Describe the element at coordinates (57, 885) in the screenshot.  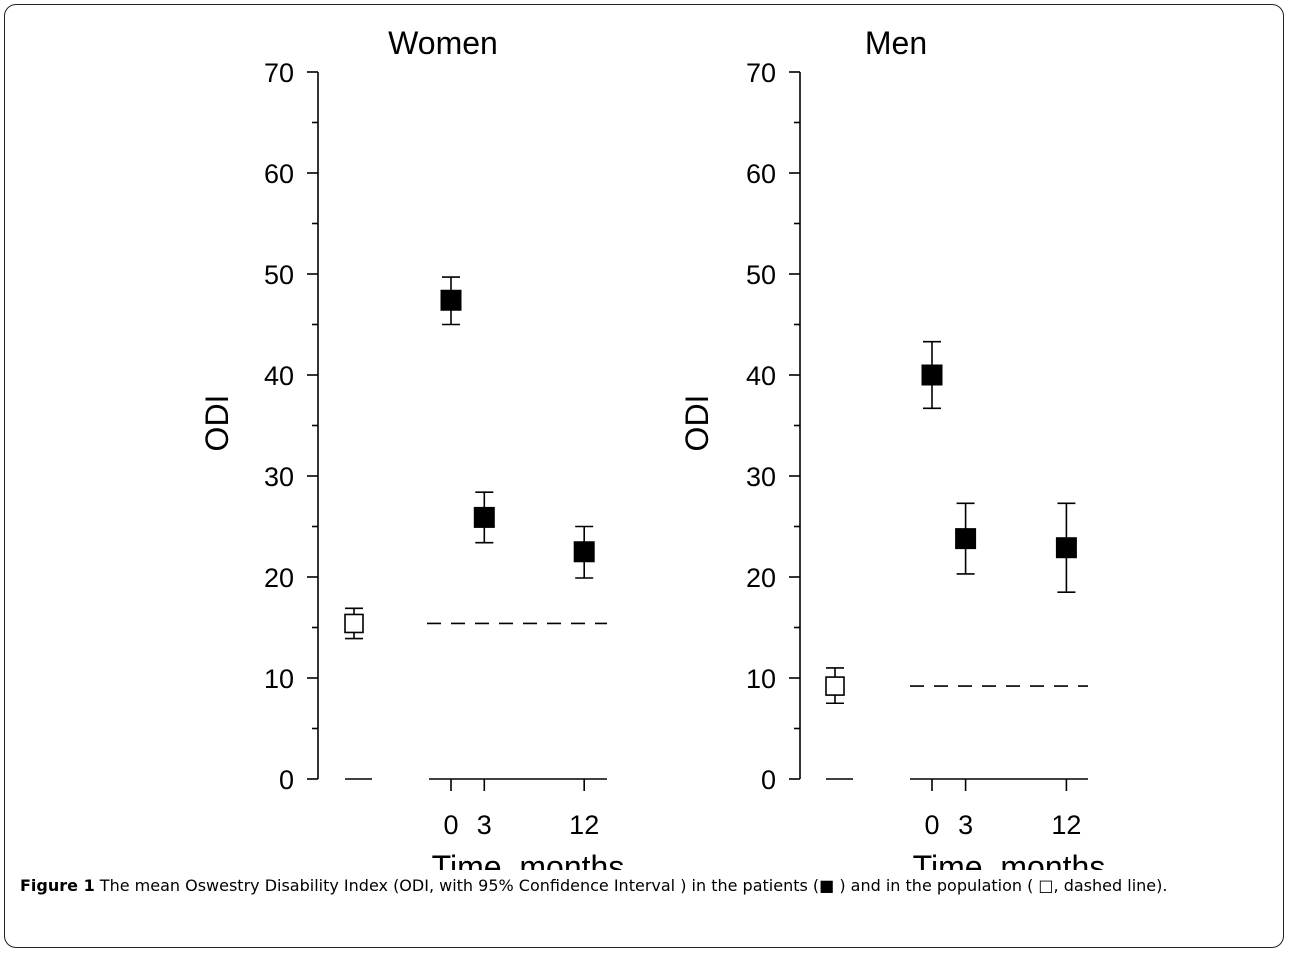
I see `caption-label: Figure 1` at that location.